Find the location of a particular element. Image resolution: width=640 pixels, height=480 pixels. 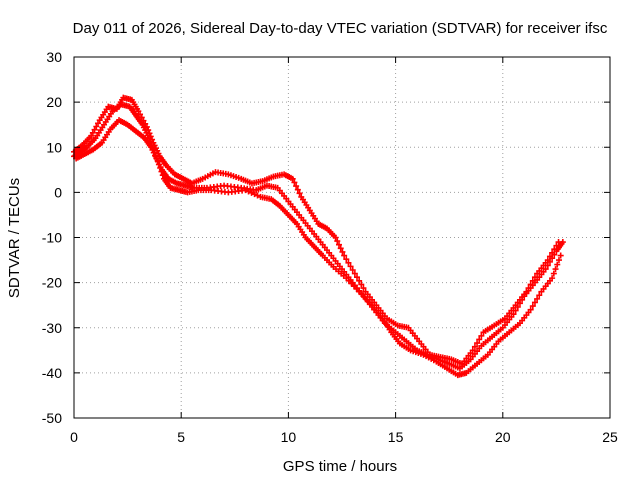

y-tick-label: 30 is located at coordinates (54, 57).